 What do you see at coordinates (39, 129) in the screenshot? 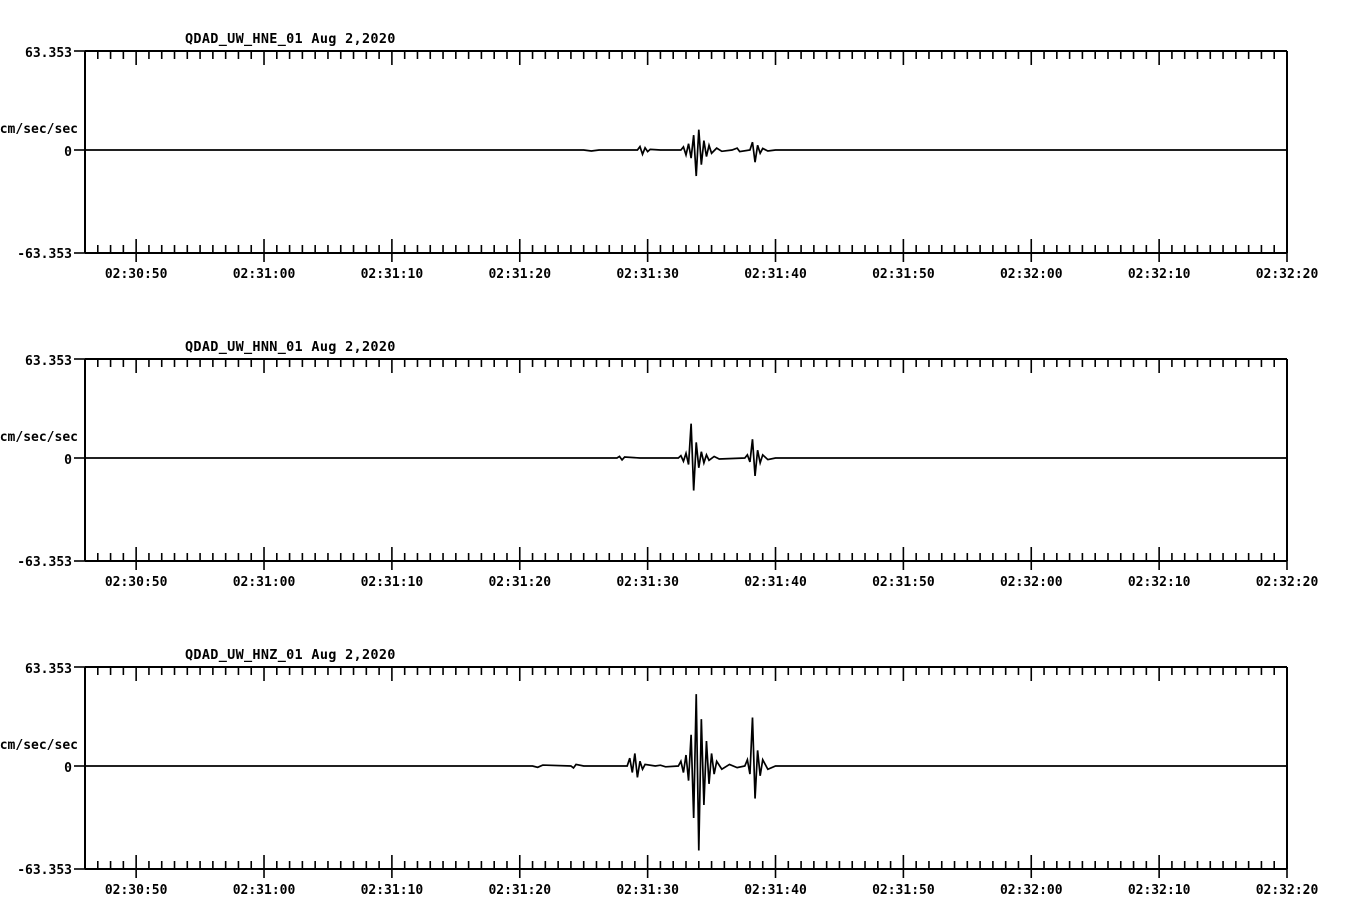
I see `y-axis-units-label-0: cm/sec/sec` at bounding box center [39, 129].